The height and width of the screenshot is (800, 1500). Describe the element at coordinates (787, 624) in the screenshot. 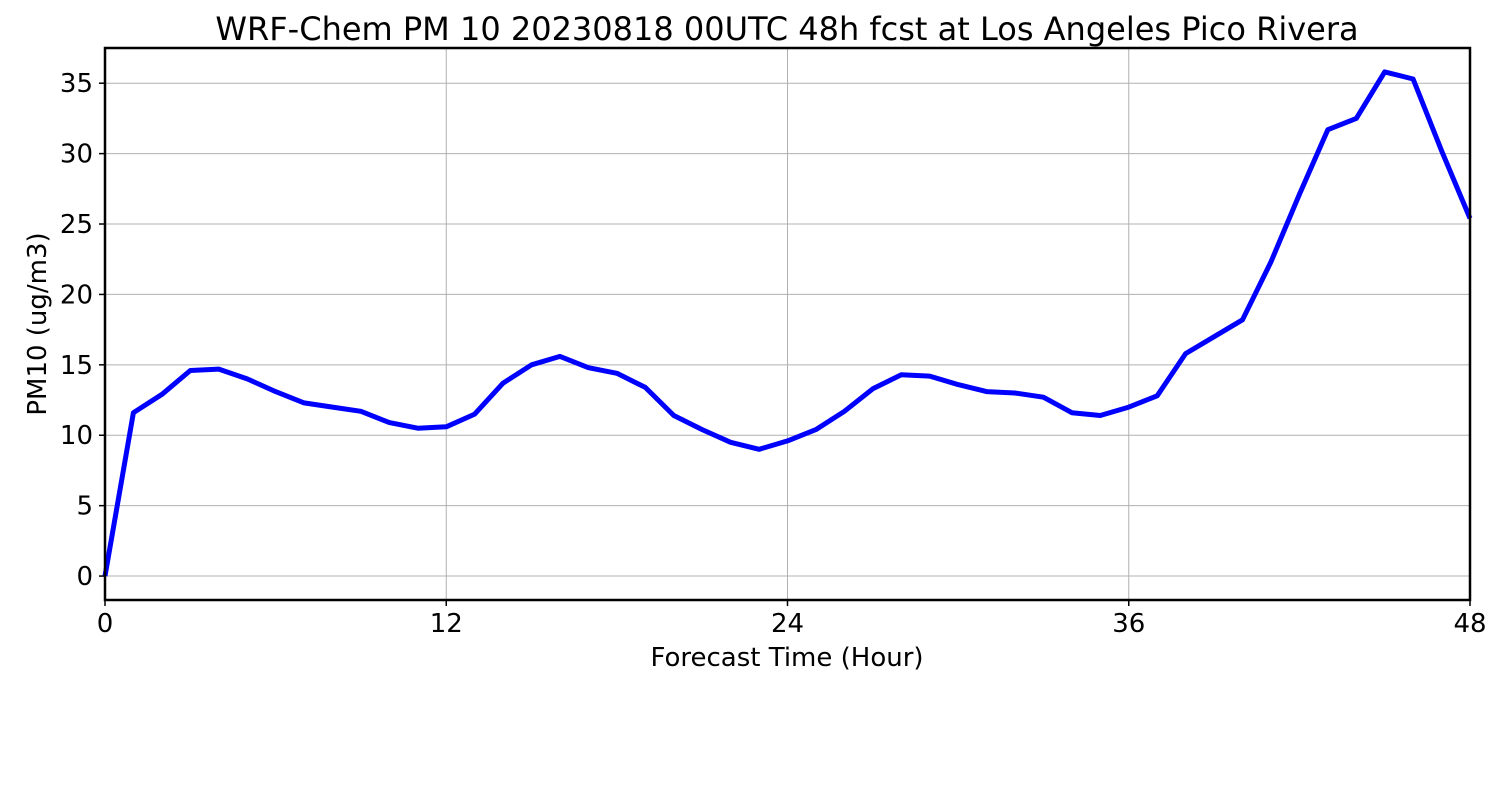

I see `x-tick-label-24: 24` at that location.